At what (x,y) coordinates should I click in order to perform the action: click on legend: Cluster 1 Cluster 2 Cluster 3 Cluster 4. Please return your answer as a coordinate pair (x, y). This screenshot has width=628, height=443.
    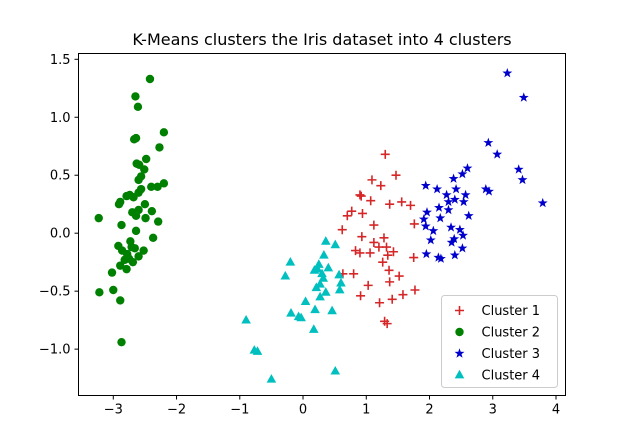
    Looking at the image, I should click on (499, 341).